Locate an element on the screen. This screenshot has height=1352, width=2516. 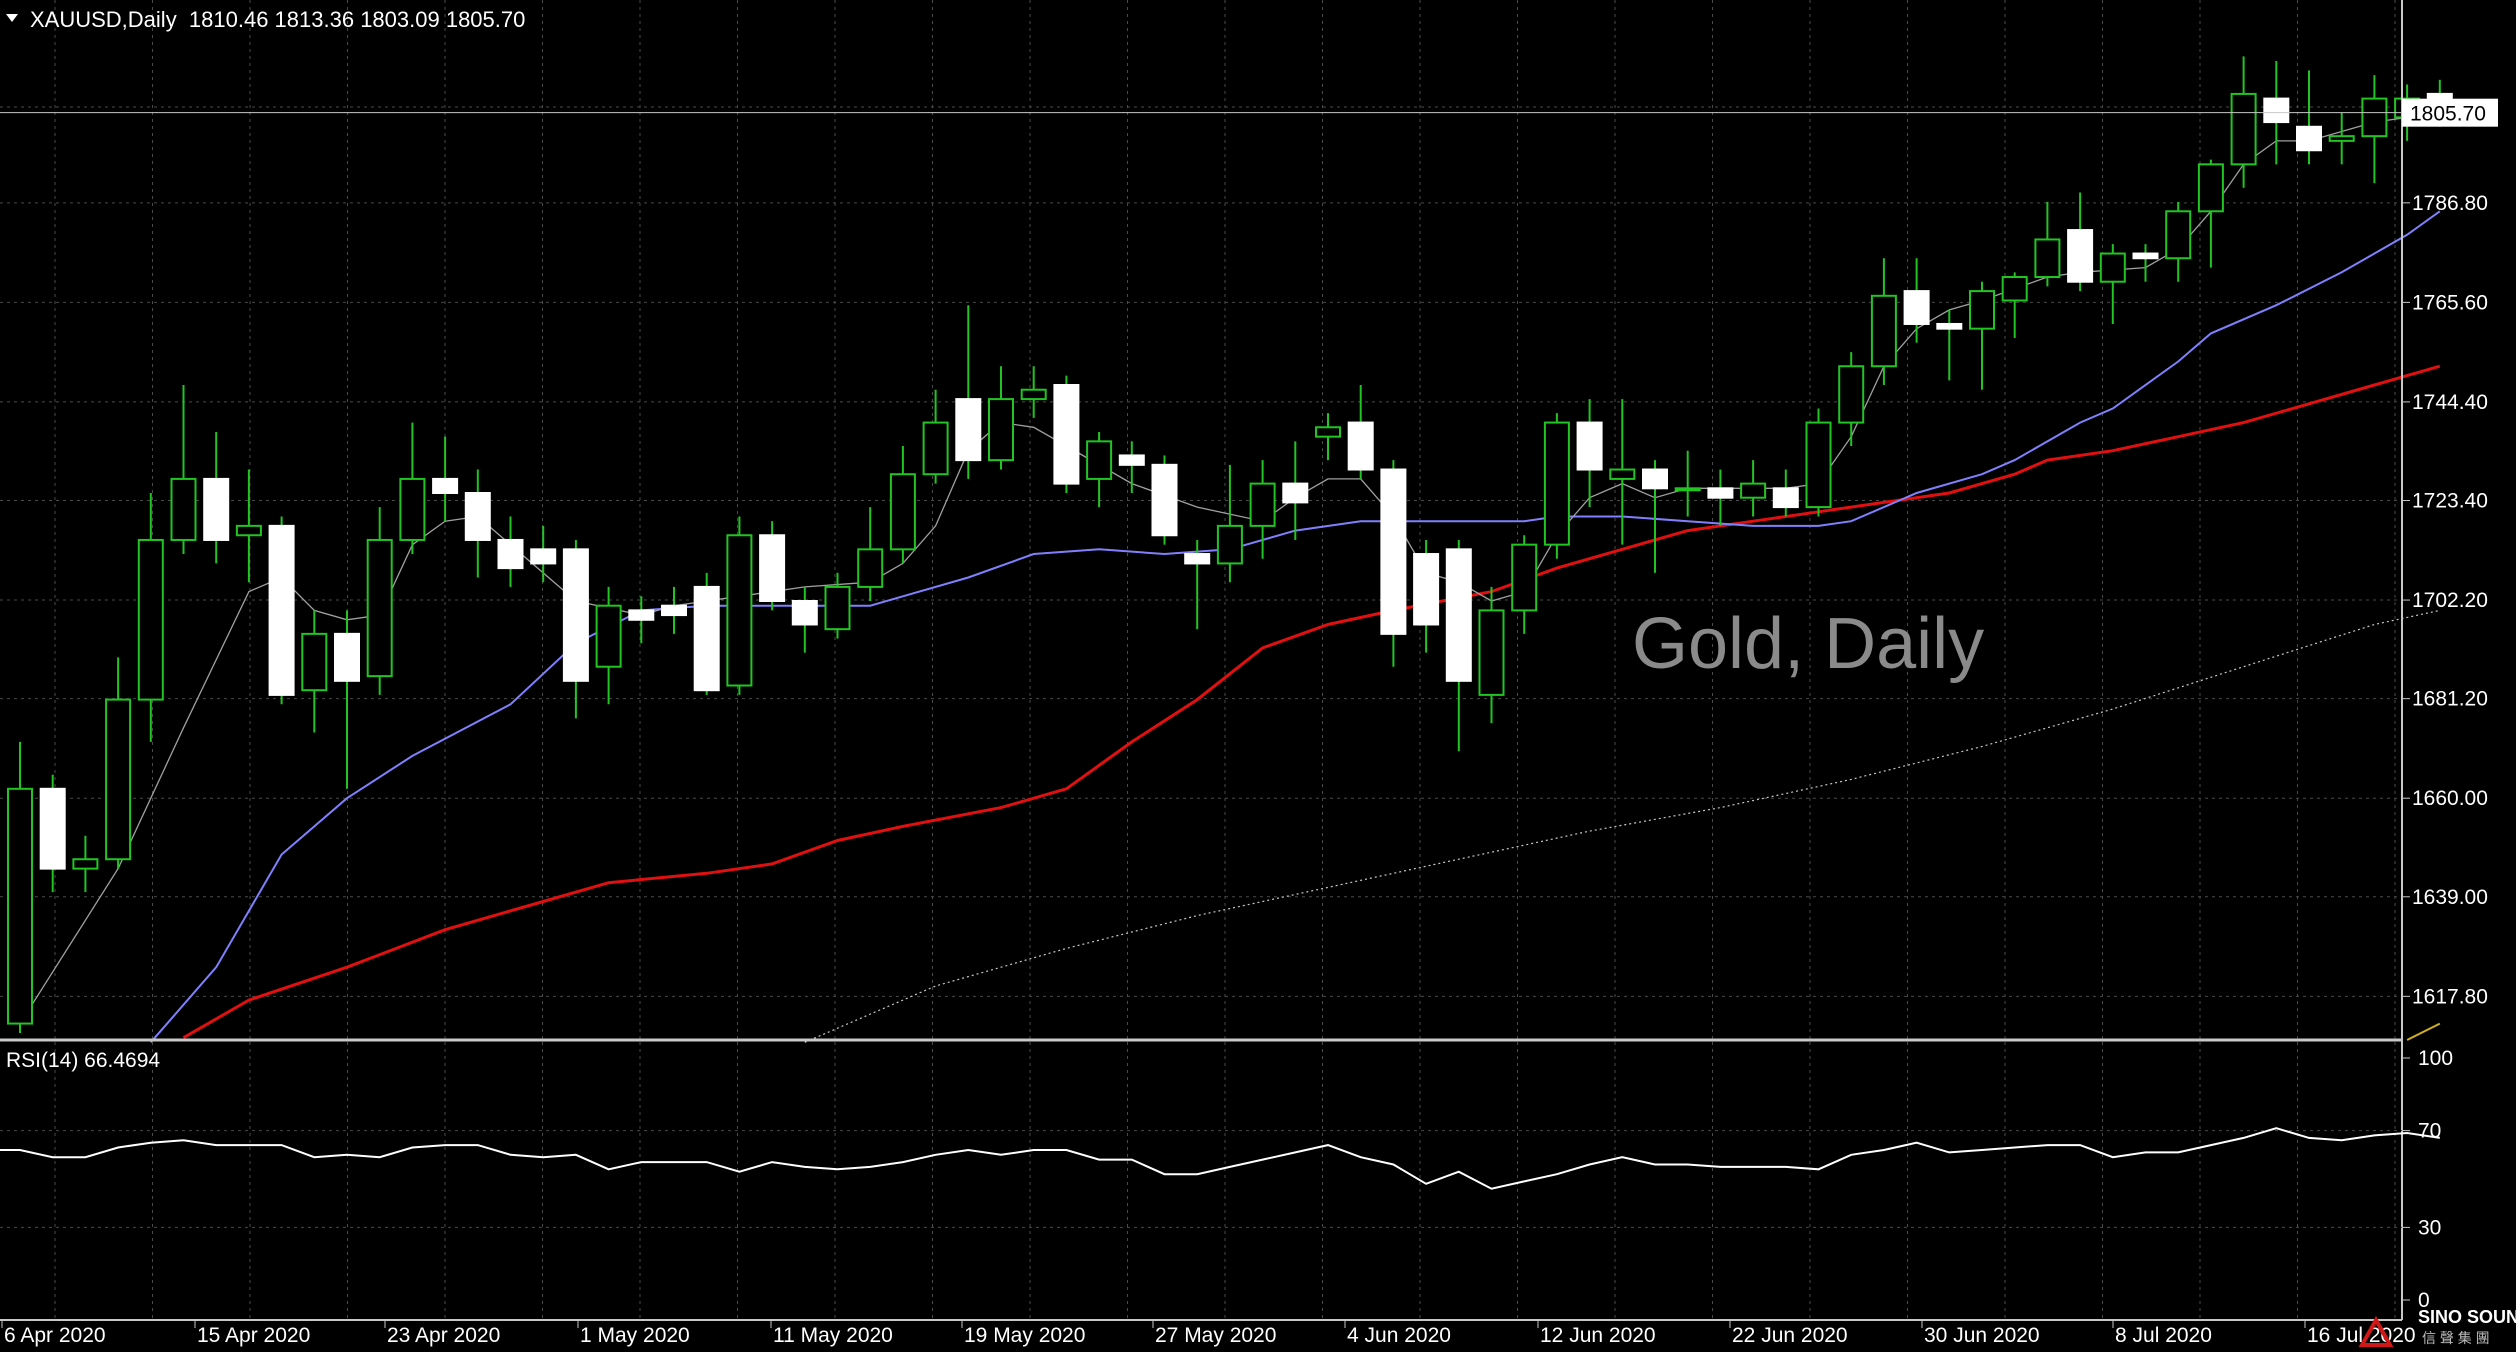
yellow-path is located at coordinates (2423, 1031).